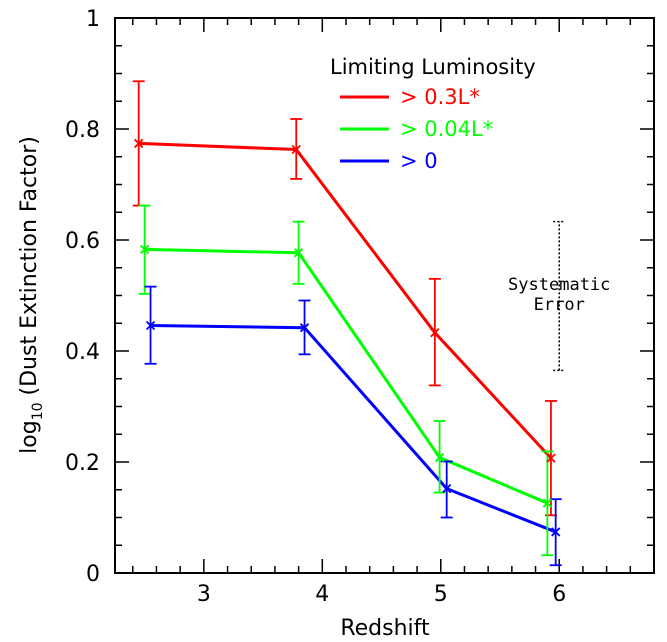 The image size is (667, 642). What do you see at coordinates (93, 19) in the screenshot?
I see `y-tick-label: 1` at bounding box center [93, 19].